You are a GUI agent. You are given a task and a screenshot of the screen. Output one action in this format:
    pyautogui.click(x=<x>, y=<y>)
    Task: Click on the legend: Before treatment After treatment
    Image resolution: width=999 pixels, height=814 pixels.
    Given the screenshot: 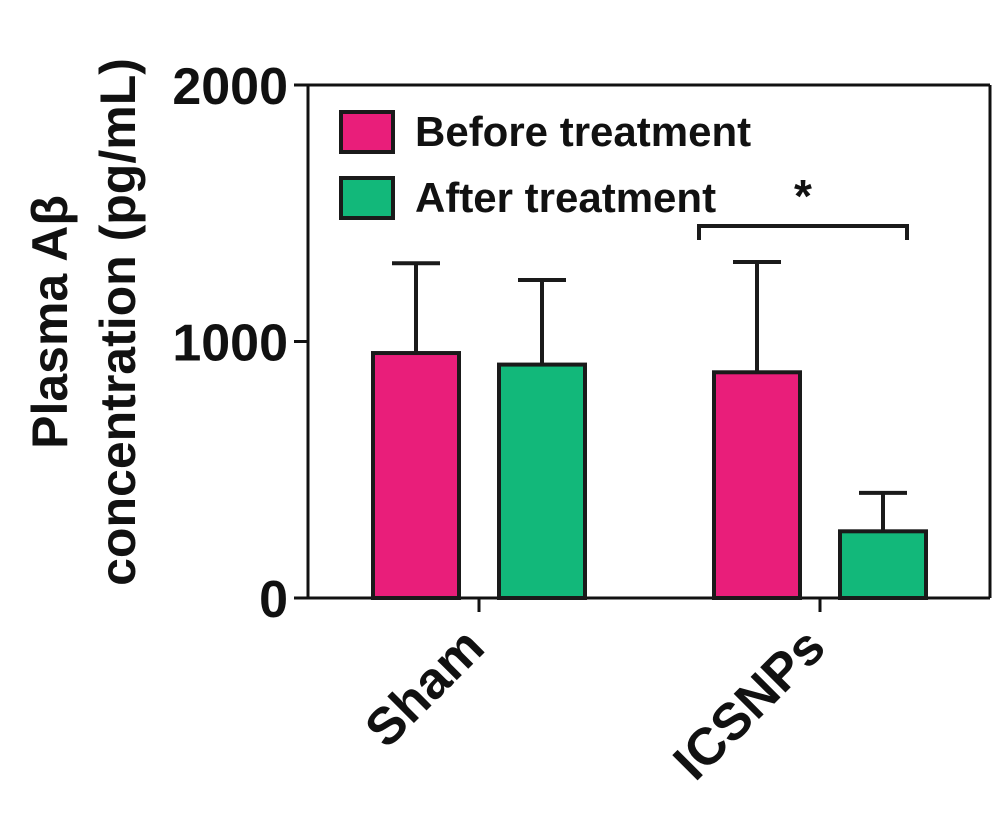 What is the action you would take?
    pyautogui.click(x=545, y=164)
    